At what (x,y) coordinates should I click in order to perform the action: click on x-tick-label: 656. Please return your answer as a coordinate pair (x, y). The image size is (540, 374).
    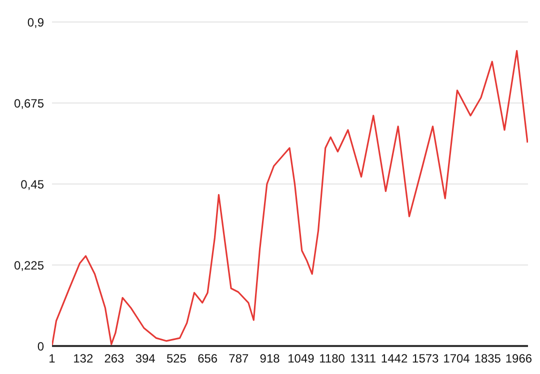
    Looking at the image, I should click on (208, 359).